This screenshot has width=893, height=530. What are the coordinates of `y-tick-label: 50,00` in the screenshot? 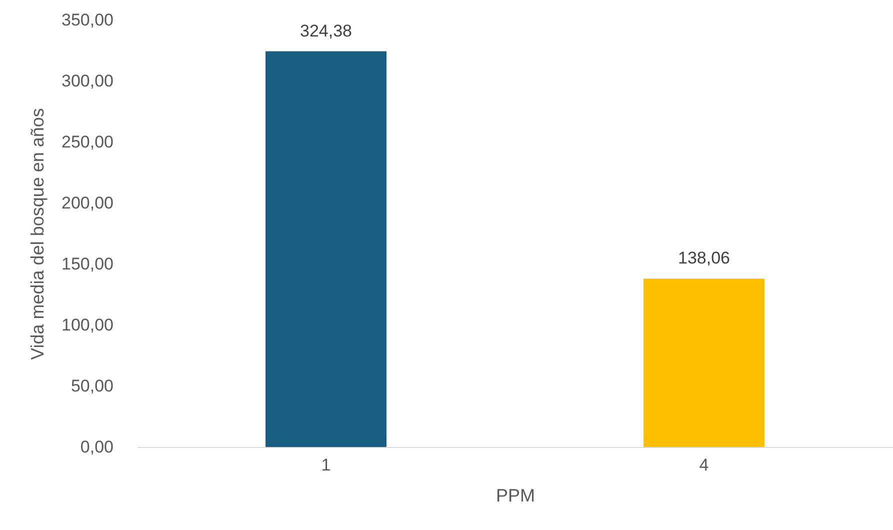 It's located at (92, 386).